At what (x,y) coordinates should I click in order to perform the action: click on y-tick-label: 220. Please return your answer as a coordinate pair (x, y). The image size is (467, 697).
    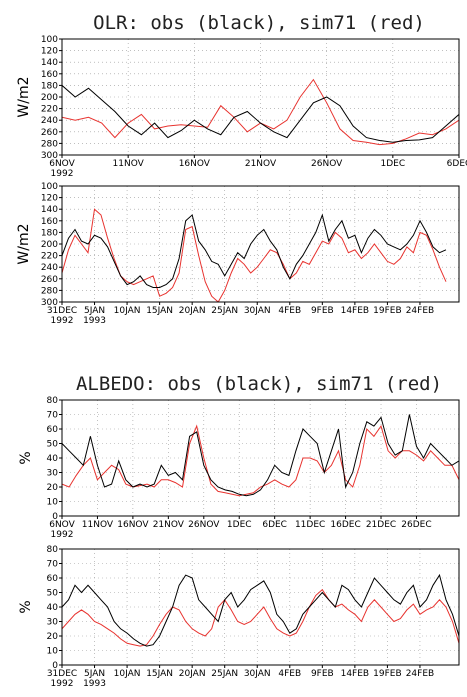
    Looking at the image, I should click on (49, 110).